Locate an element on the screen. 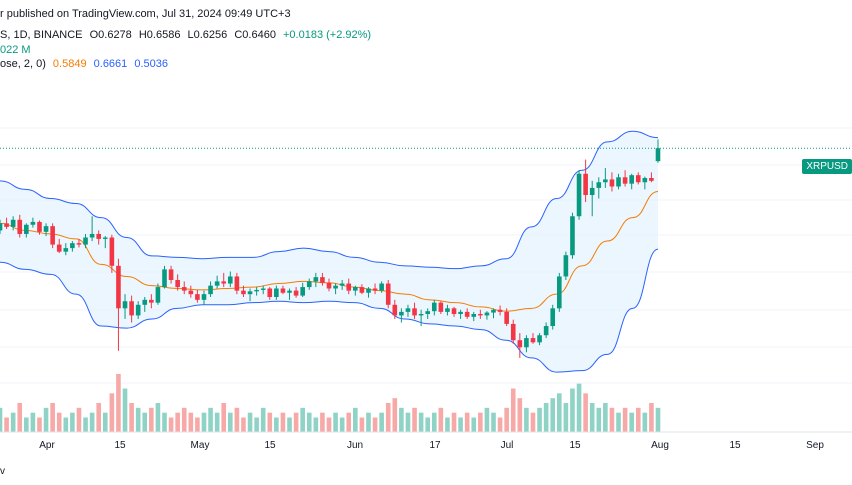 The image size is (852, 485). x-tick-label: Apr is located at coordinates (47, 445).